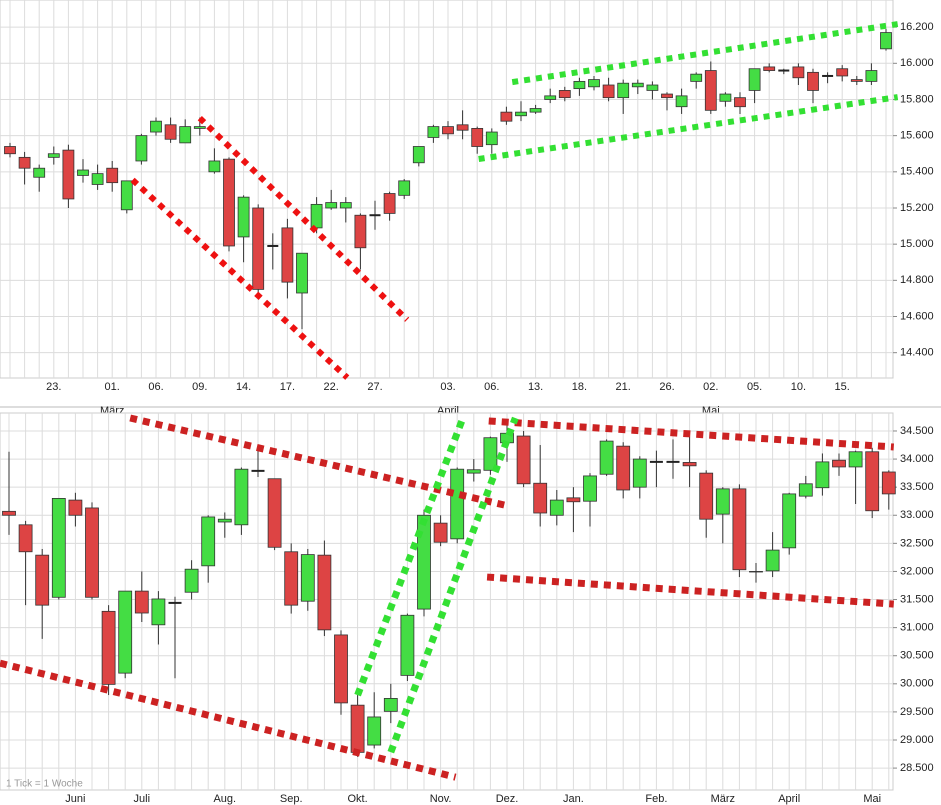 This screenshot has height=805, width=941. What do you see at coordinates (579, 387) in the screenshot?
I see `x-tick-label: 18.` at bounding box center [579, 387].